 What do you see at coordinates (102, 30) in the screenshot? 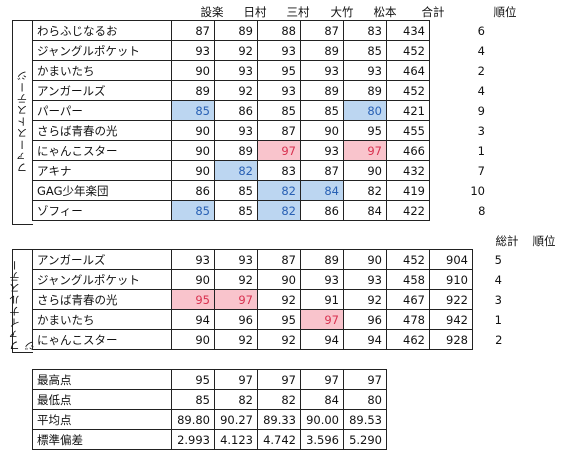
I see `contestant-name: わらふじなるお` at bounding box center [102, 30].